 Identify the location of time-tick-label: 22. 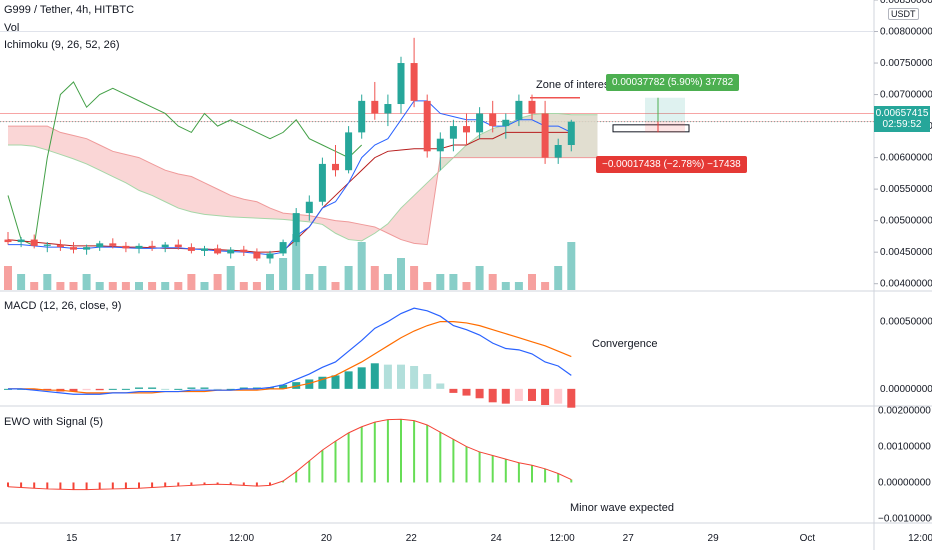
(412, 538).